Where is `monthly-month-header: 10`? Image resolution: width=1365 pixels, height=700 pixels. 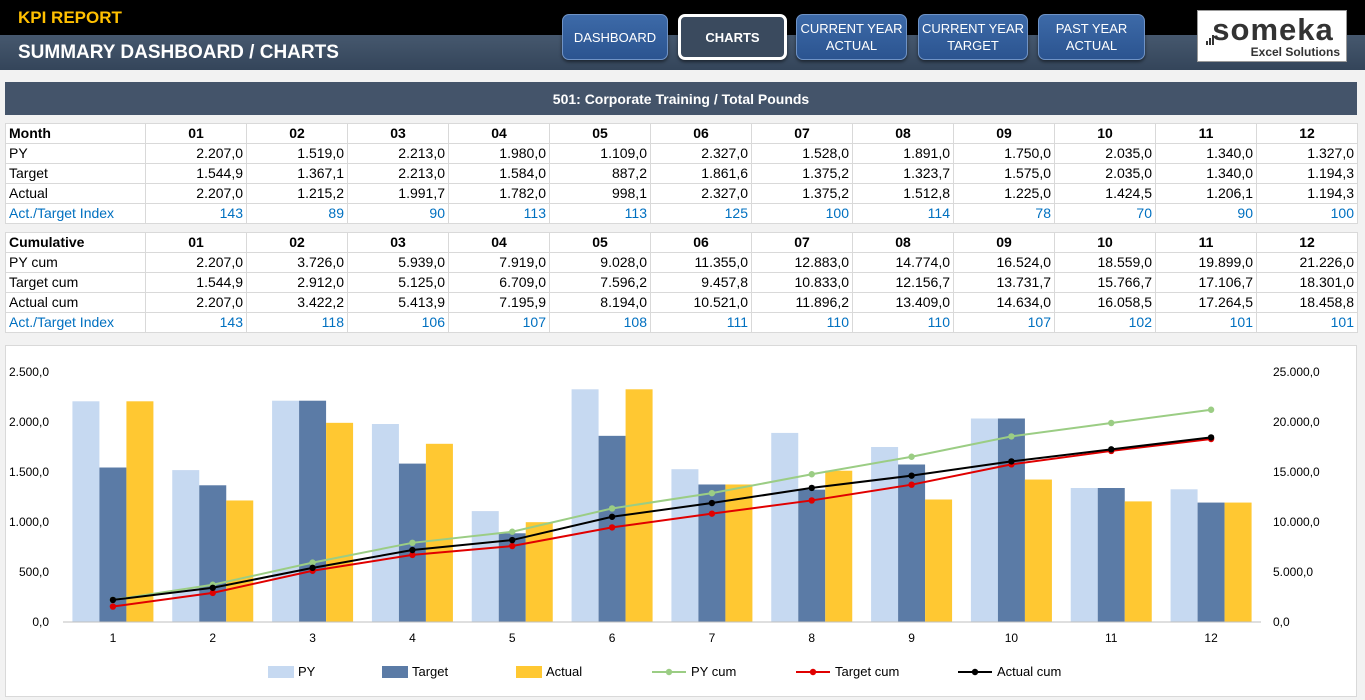 monthly-month-header: 10 is located at coordinates (1105, 133).